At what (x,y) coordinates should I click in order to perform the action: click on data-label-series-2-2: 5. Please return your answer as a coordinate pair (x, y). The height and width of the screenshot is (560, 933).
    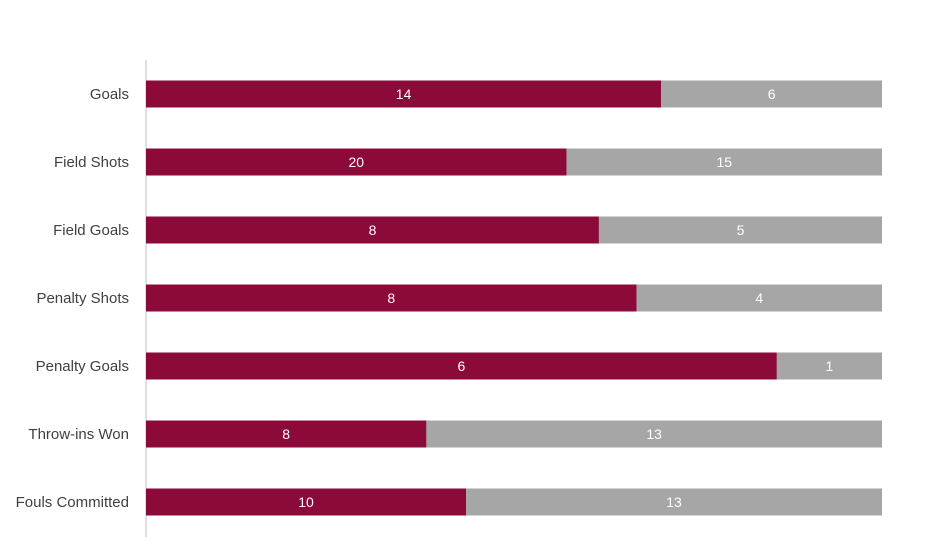
    Looking at the image, I should click on (741, 230).